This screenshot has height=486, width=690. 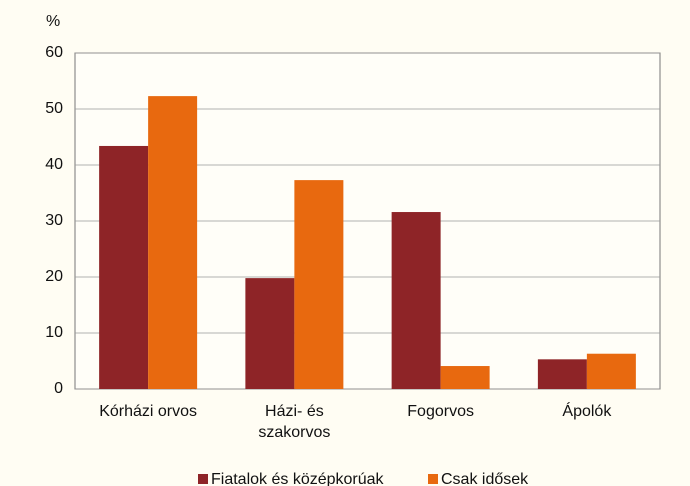 I want to click on y-unit: %, so click(x=53, y=21).